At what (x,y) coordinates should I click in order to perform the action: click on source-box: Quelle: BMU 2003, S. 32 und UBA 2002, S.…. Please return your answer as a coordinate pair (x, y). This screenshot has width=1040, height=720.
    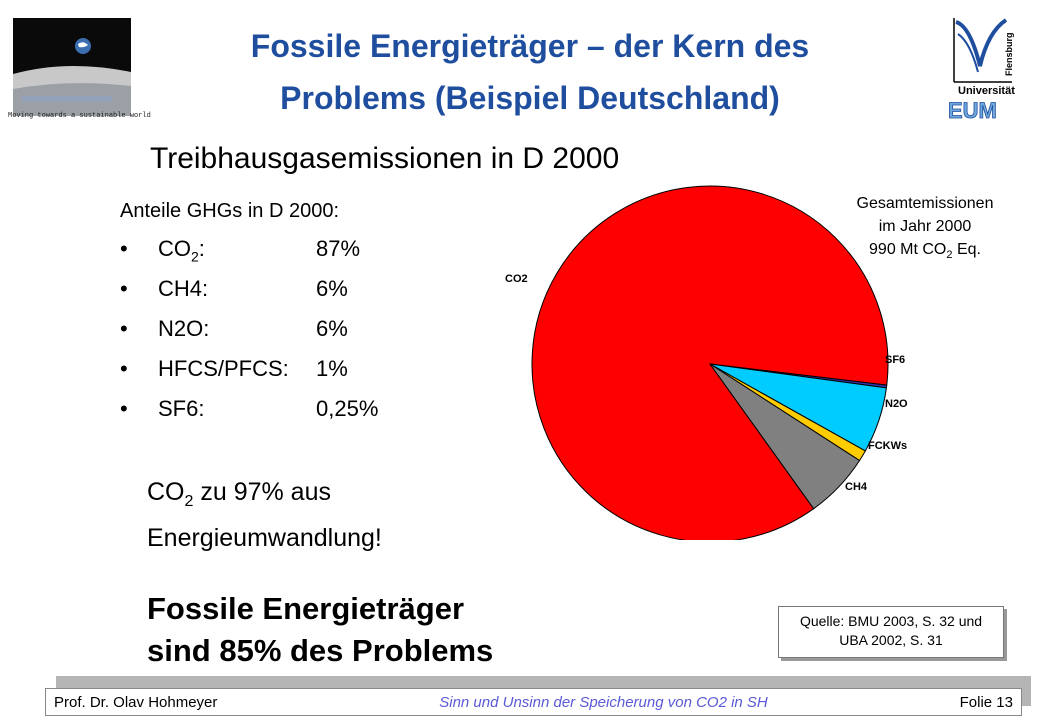
    Looking at the image, I should click on (891, 632).